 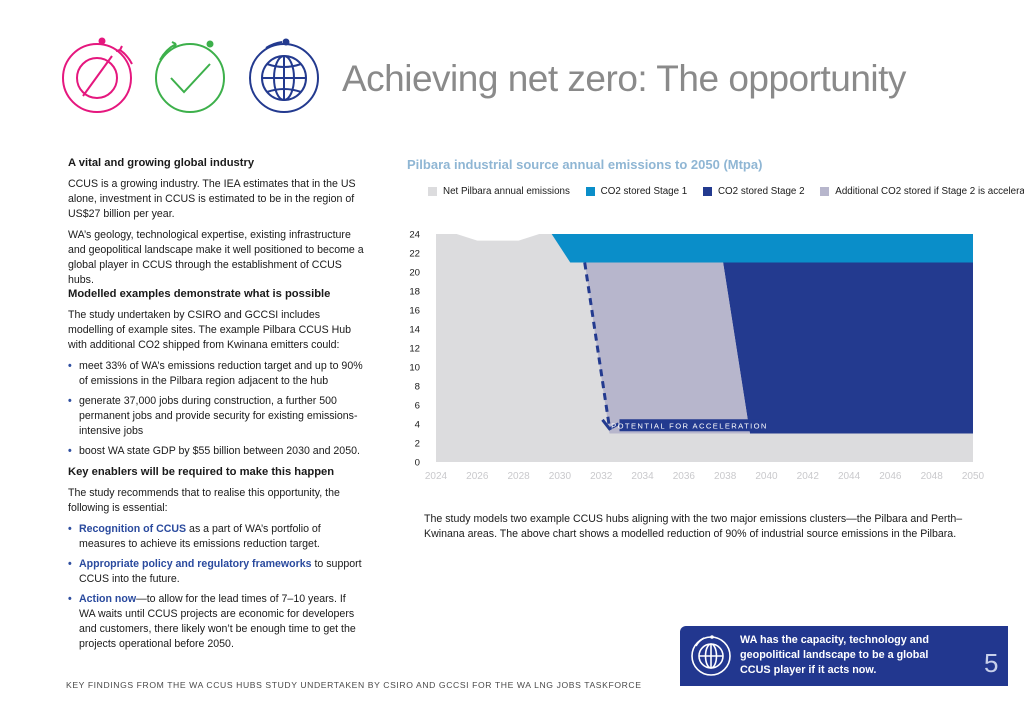 I want to click on header-icons, so click(x=190, y=75).